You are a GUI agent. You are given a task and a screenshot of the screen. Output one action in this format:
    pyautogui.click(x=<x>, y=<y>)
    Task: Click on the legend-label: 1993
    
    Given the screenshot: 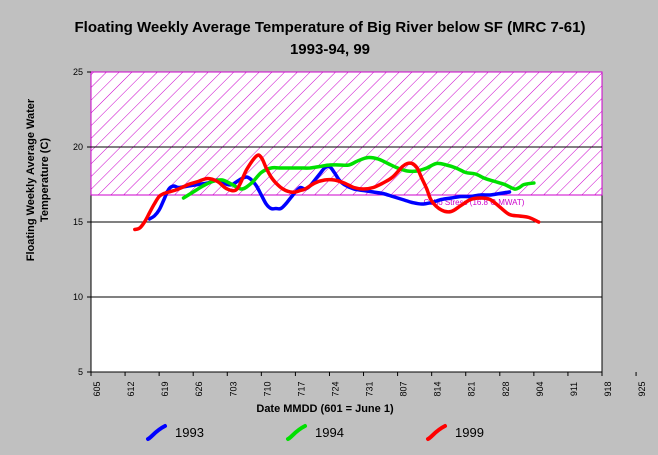 What is the action you would take?
    pyautogui.click(x=189, y=432)
    